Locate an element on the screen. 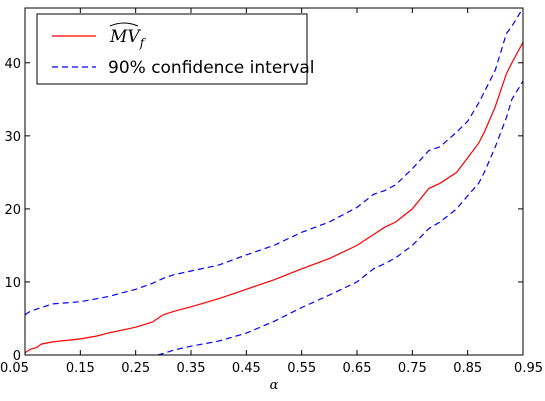 The height and width of the screenshot is (401, 545). y-tick-label-2: 20 is located at coordinates (12, 210).